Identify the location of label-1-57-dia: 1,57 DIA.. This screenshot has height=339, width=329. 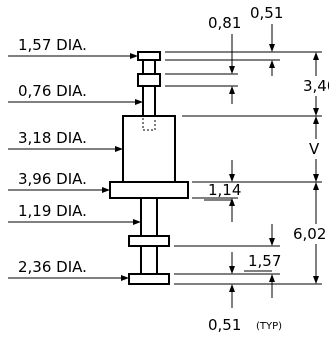
(52, 45).